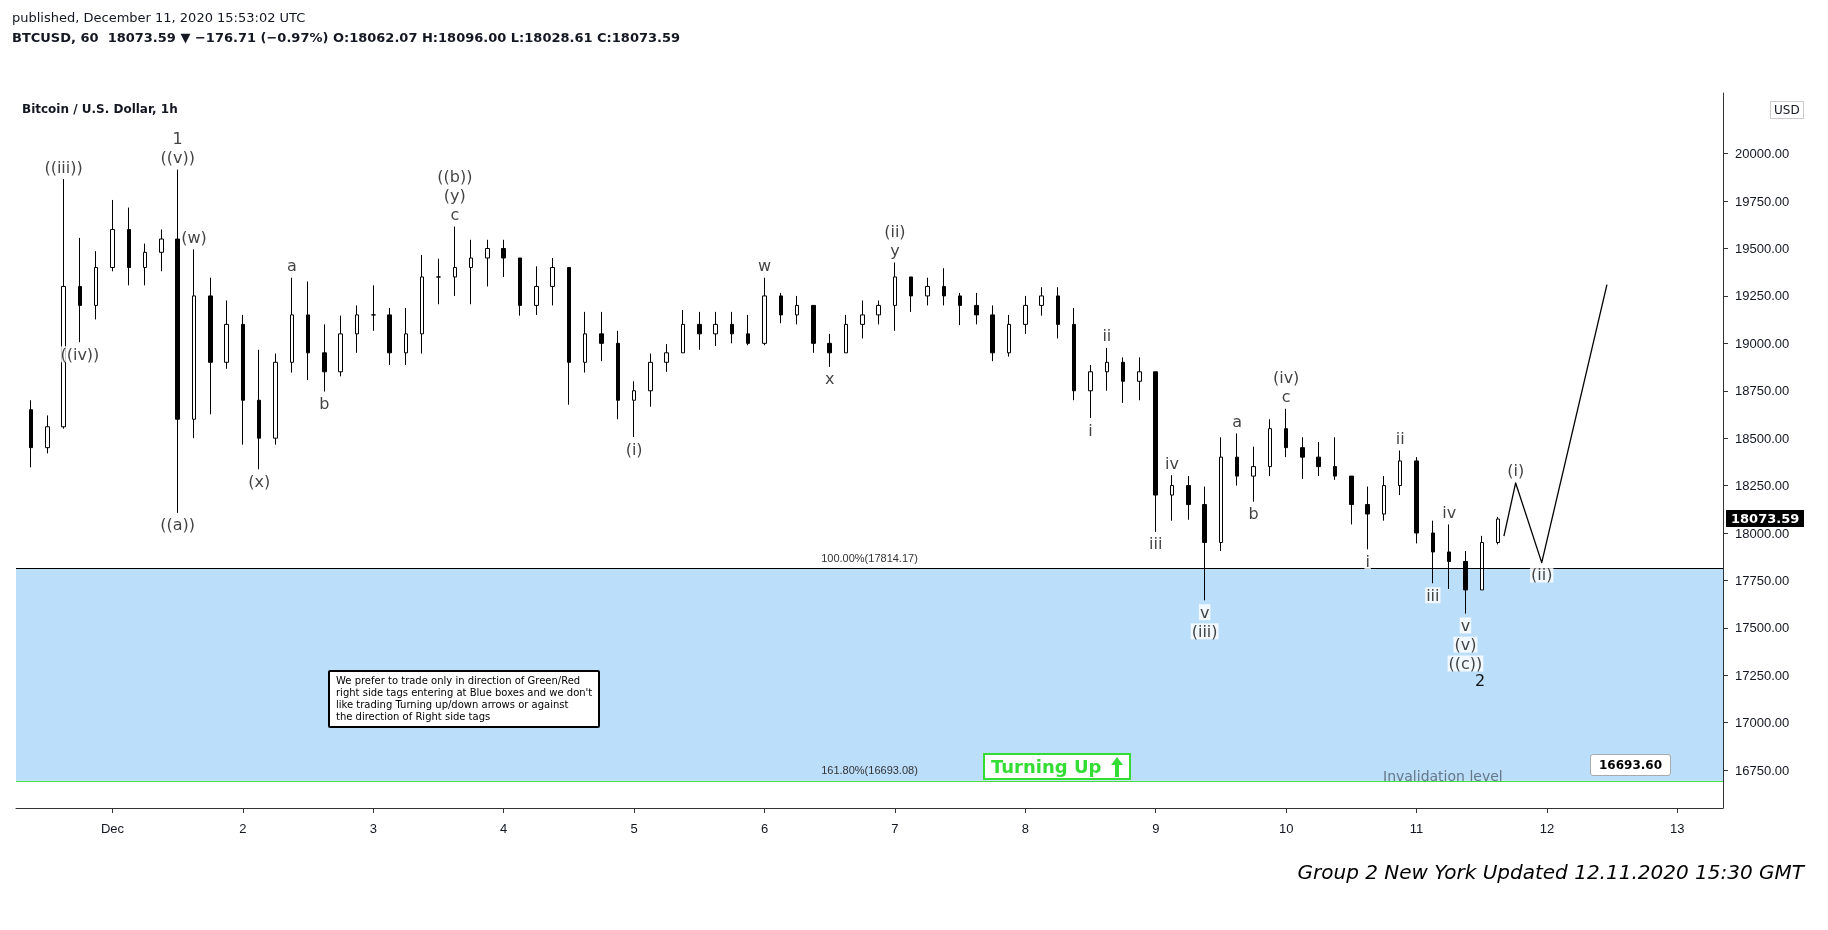 This screenshot has width=1828, height=930. Describe the element at coordinates (455, 177) in the screenshot. I see `annotation: ((b))` at that location.